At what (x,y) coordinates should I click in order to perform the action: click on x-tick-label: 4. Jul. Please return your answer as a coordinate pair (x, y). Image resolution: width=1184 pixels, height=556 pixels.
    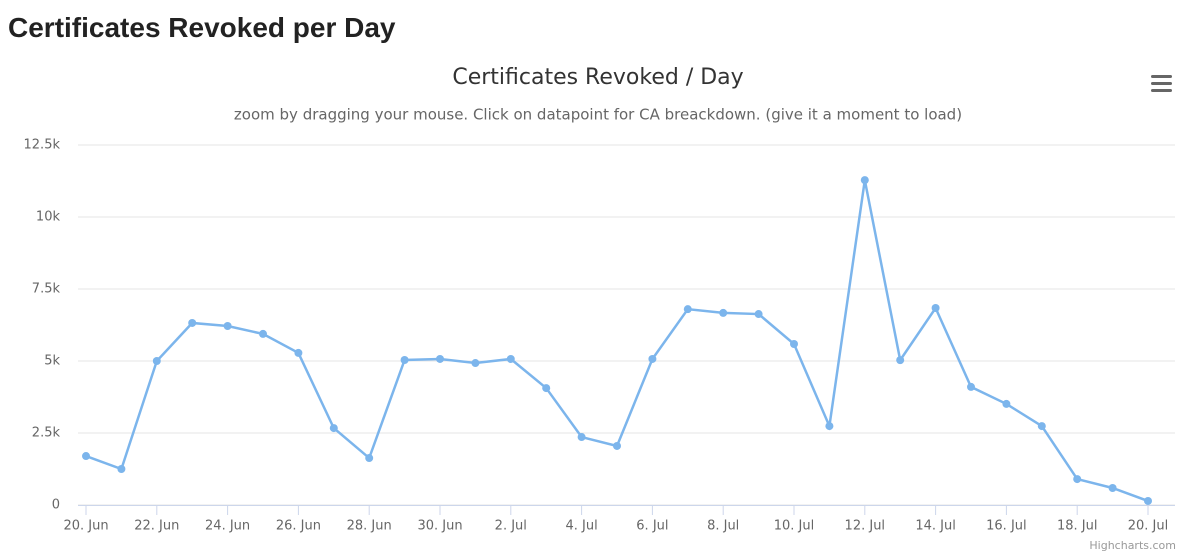
    Looking at the image, I should click on (581, 526).